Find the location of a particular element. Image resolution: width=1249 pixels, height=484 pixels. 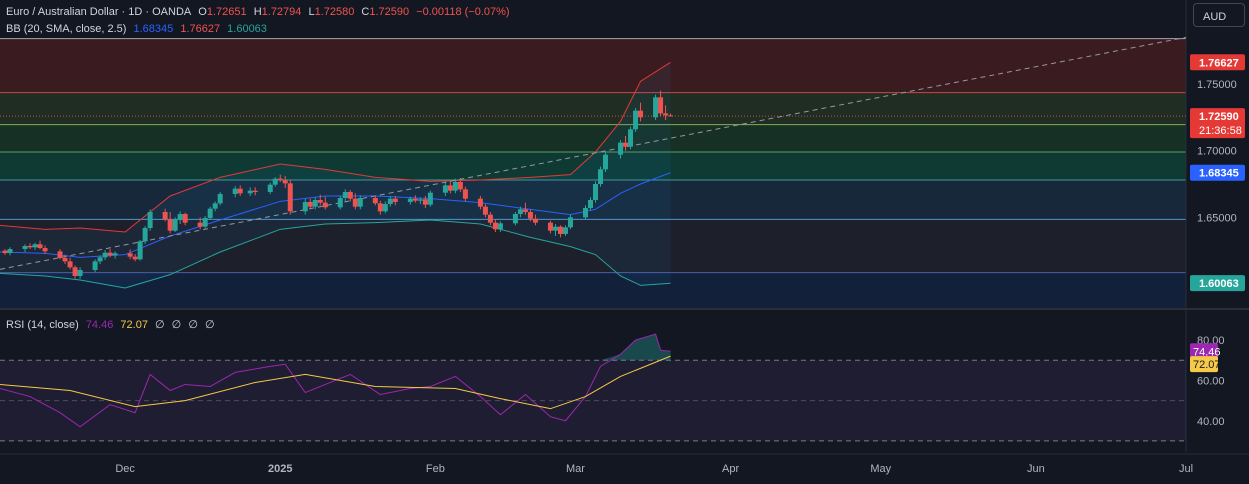

bollinger-lower-value: 1.60063 is located at coordinates (247, 29).